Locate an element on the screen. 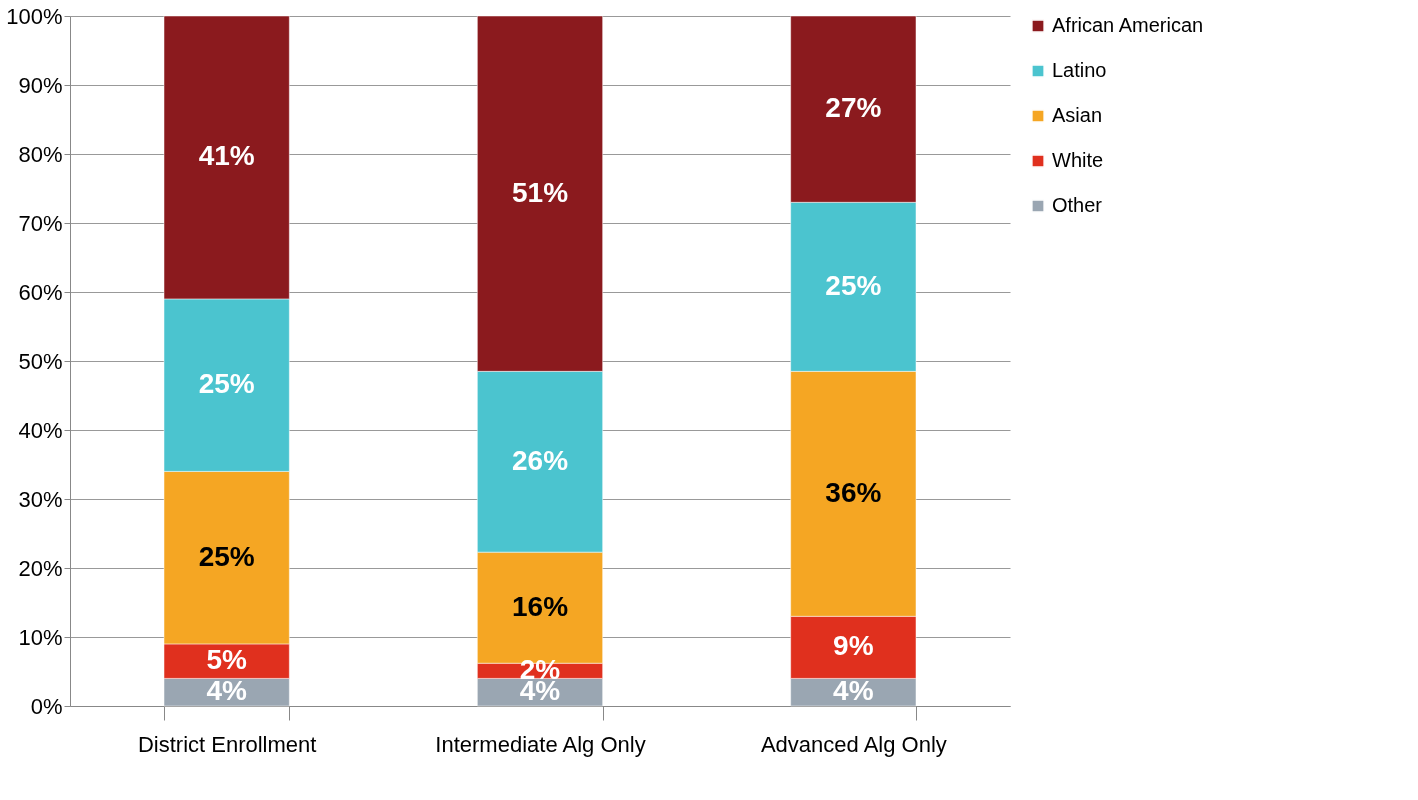 This screenshot has width=1418, height=800. data-label: 36% is located at coordinates (853, 492).